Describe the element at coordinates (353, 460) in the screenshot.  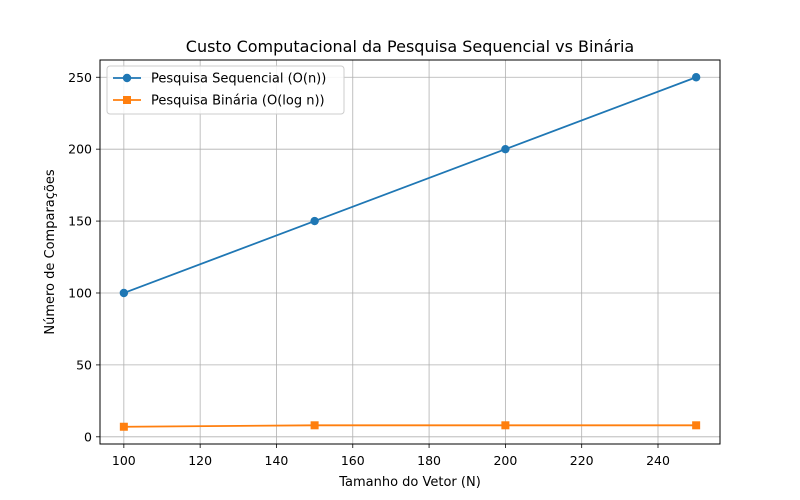
I see `x-tick-label: 160` at that location.